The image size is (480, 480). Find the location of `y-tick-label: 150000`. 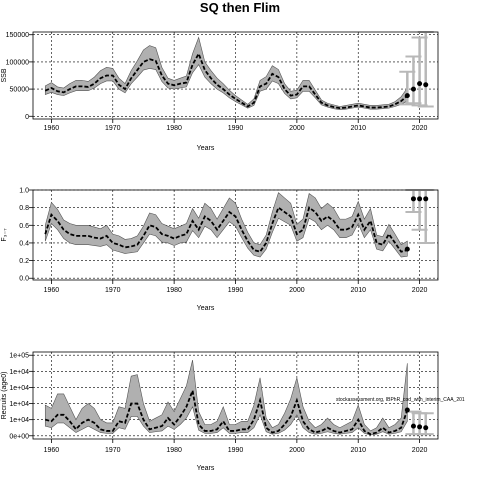

y-tick-label: 150000 is located at coordinates (17, 35).